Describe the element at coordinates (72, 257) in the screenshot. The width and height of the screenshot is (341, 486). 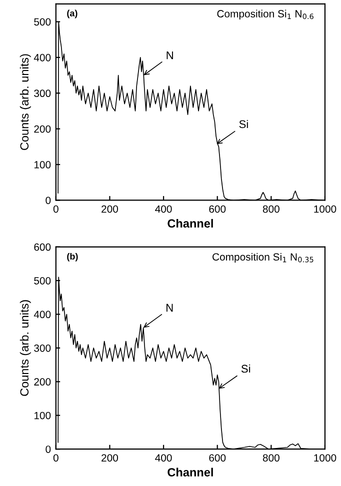
I see `annotation: (b)` at that location.